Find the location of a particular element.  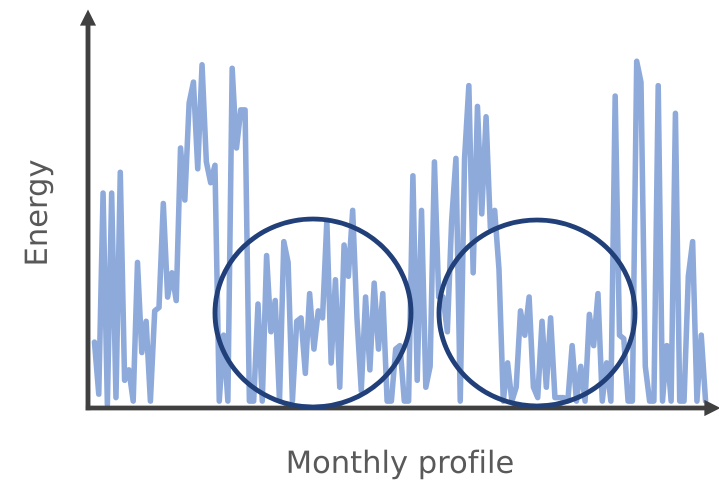

x-axis-title: Monthly profile is located at coordinates (400, 465).